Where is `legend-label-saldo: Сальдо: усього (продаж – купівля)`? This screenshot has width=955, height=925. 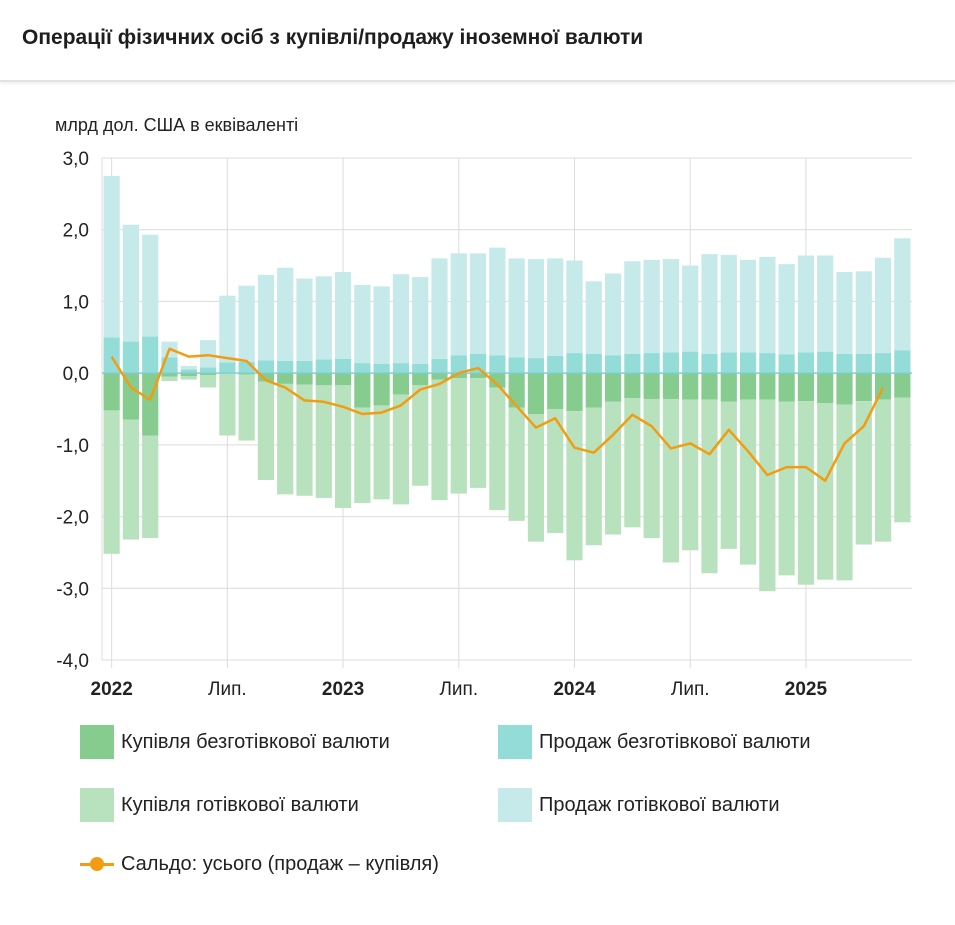
legend-label-saldo: Сальдо: усього (продаж – купівля) is located at coordinates (280, 863).